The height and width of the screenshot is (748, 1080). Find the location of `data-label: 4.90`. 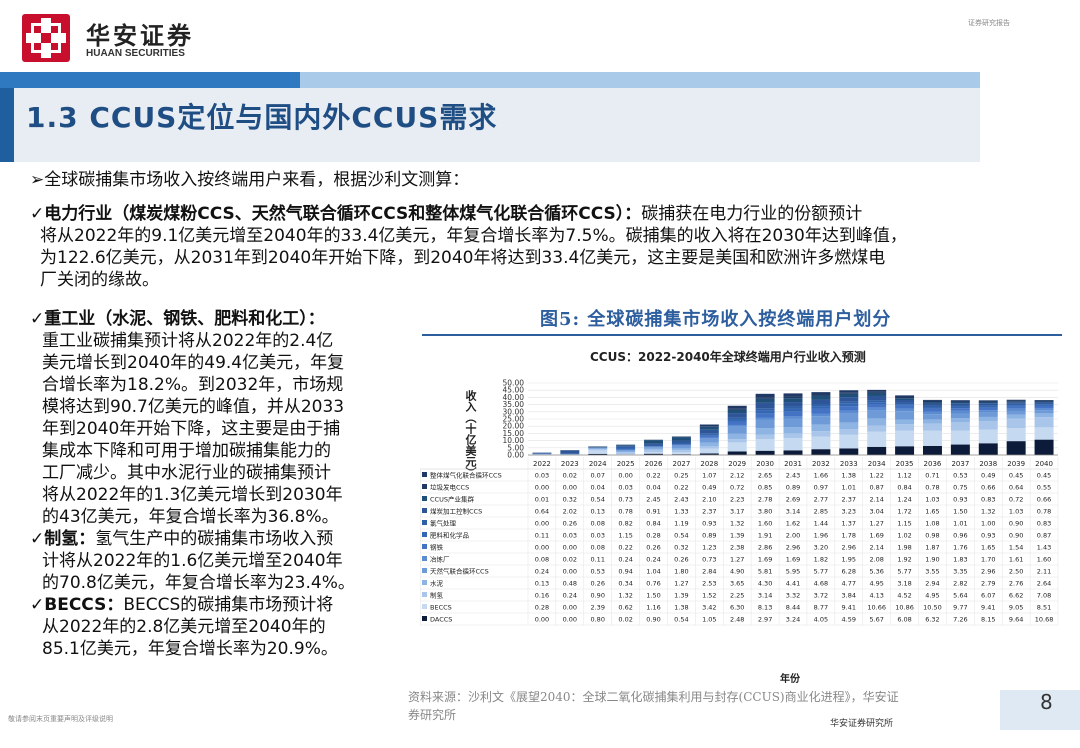

data-label: 4.90 is located at coordinates (737, 572).